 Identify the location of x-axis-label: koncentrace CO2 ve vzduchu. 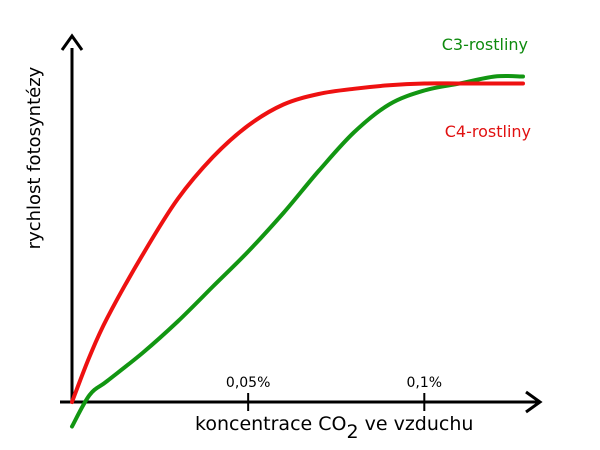
(334, 428).